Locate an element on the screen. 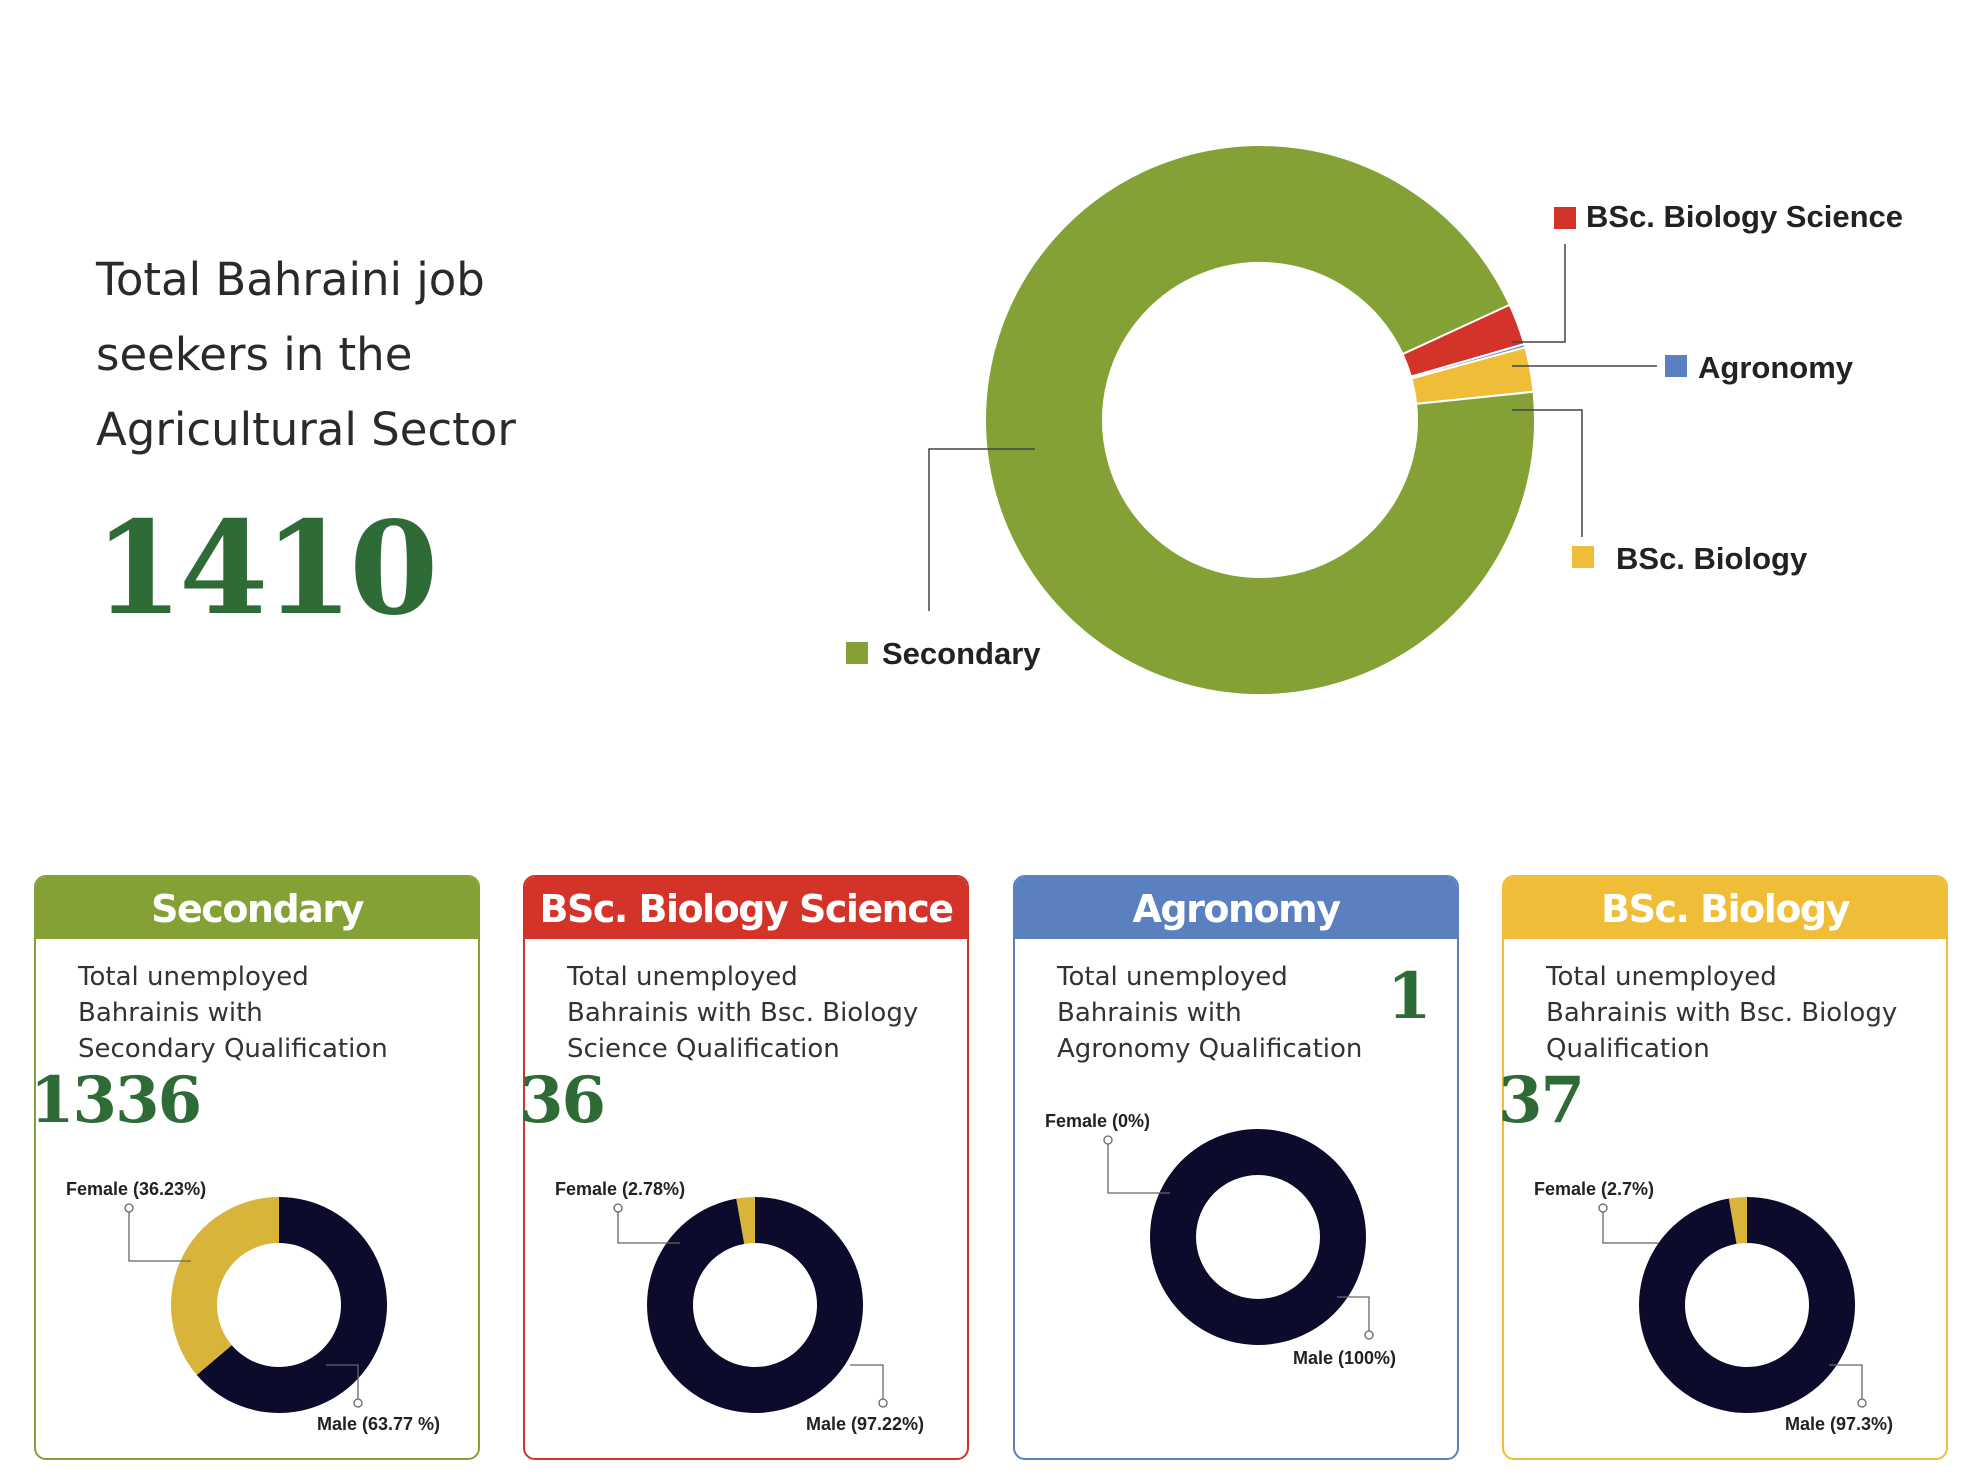  gender-donut-chart: Female (2.7%) Male (97.3%) is located at coordinates (1713, 1306).